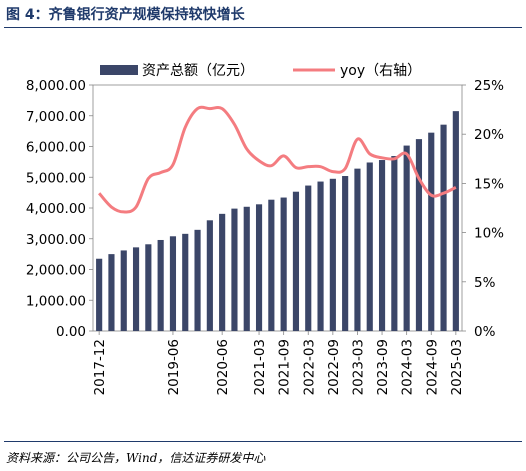 This screenshot has height=471, width=526. What do you see at coordinates (136, 458) in the screenshot?
I see `source-note: 资料来源：公司公告，Wind，信达证券研发中心` at bounding box center [136, 458].